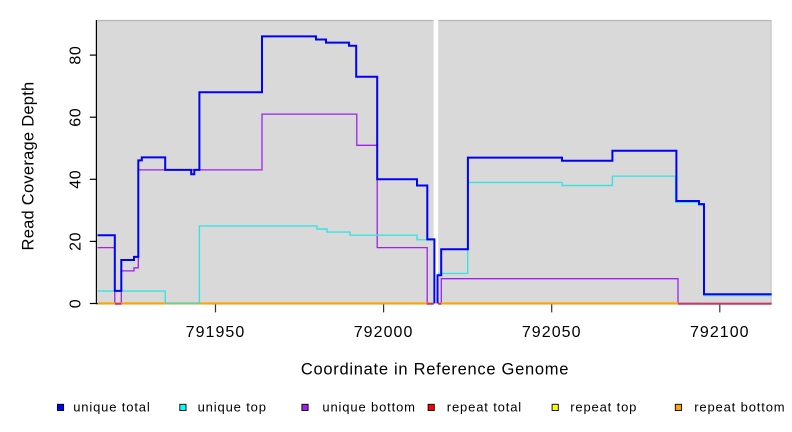 This screenshot has height=432, width=792. I want to click on svg-text: 60, so click(76, 117).